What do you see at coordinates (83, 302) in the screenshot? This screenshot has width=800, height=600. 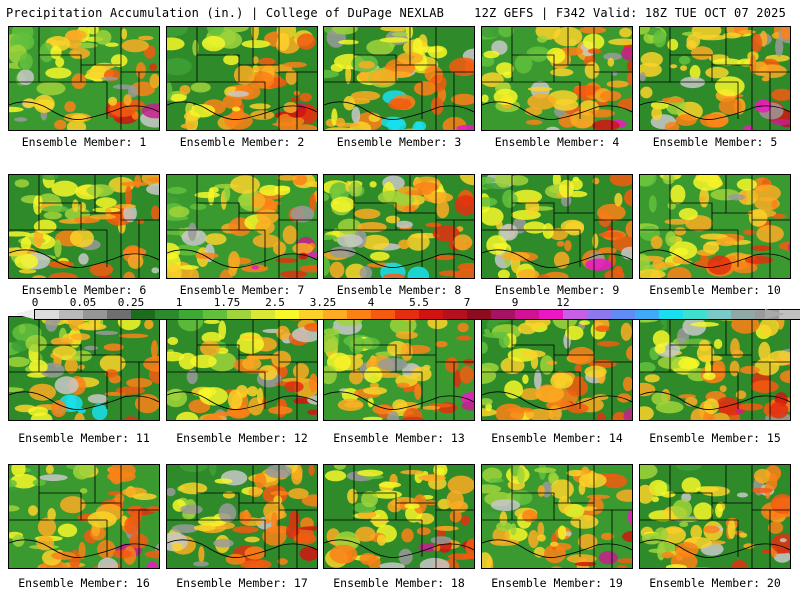 I see `colorbar-tick-label: 0.05` at bounding box center [83, 302].